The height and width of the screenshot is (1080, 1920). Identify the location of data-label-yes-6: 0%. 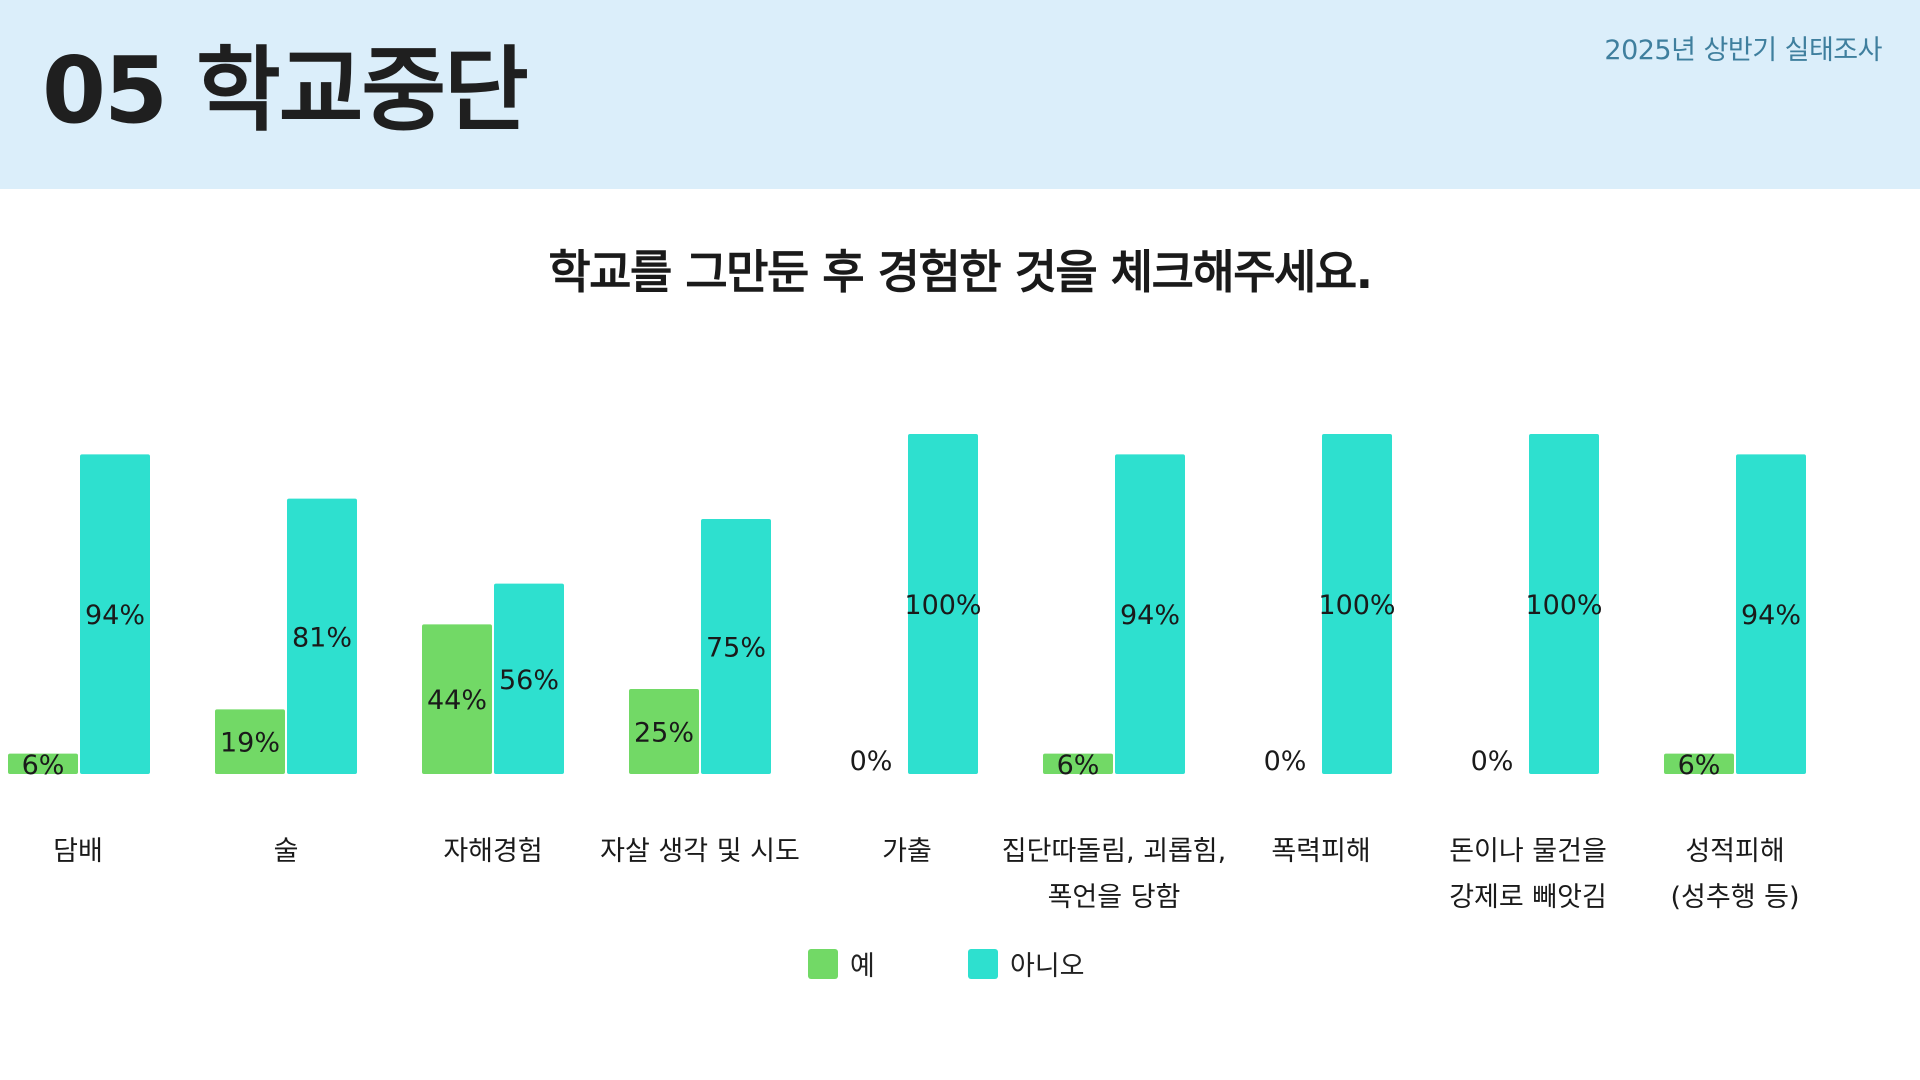
(1285, 761).